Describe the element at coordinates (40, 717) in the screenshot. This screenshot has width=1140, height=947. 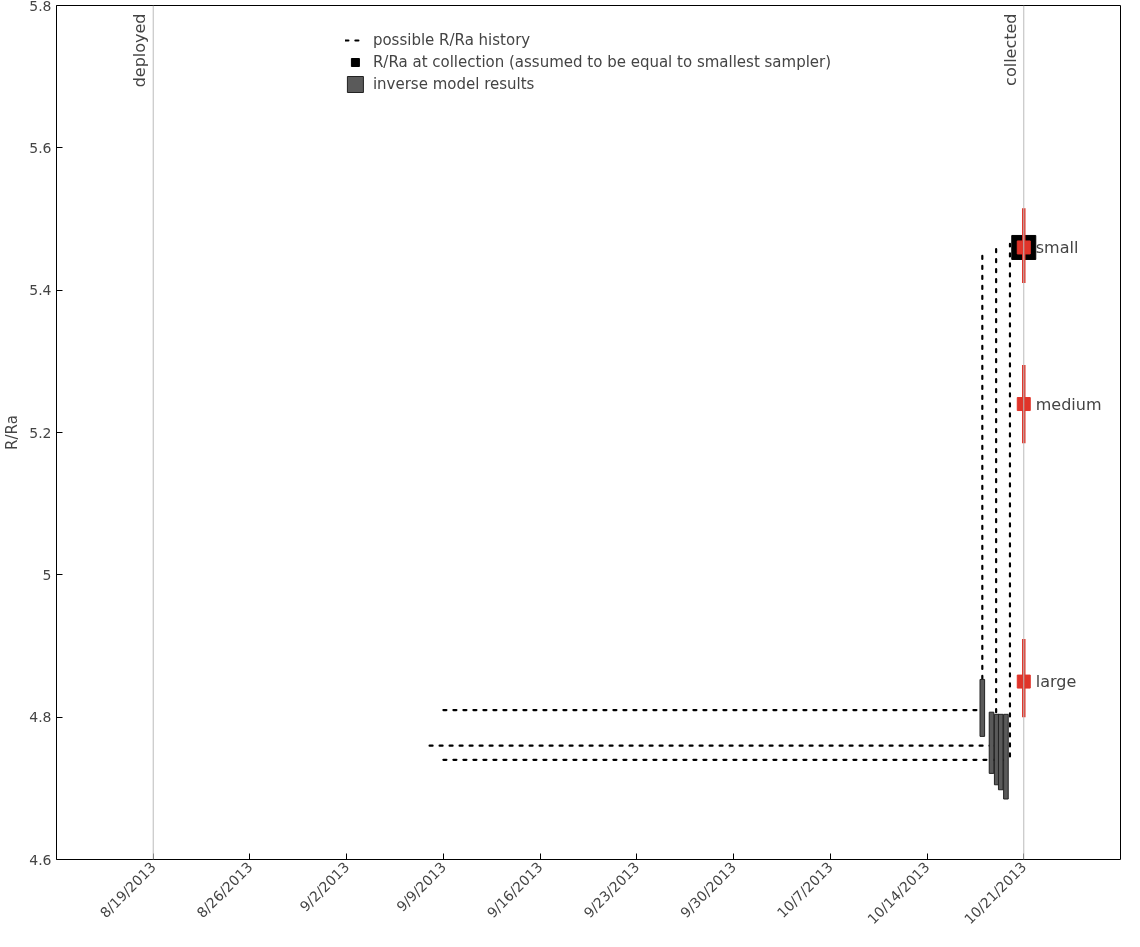
I see `y-tick-label: 4.8` at that location.